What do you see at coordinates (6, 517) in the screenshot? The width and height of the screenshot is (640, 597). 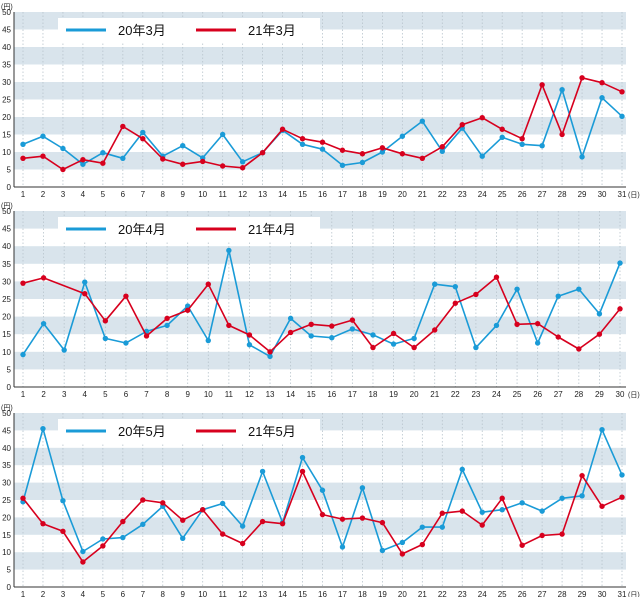 I see `y-tick-label: 20` at bounding box center [6, 517].